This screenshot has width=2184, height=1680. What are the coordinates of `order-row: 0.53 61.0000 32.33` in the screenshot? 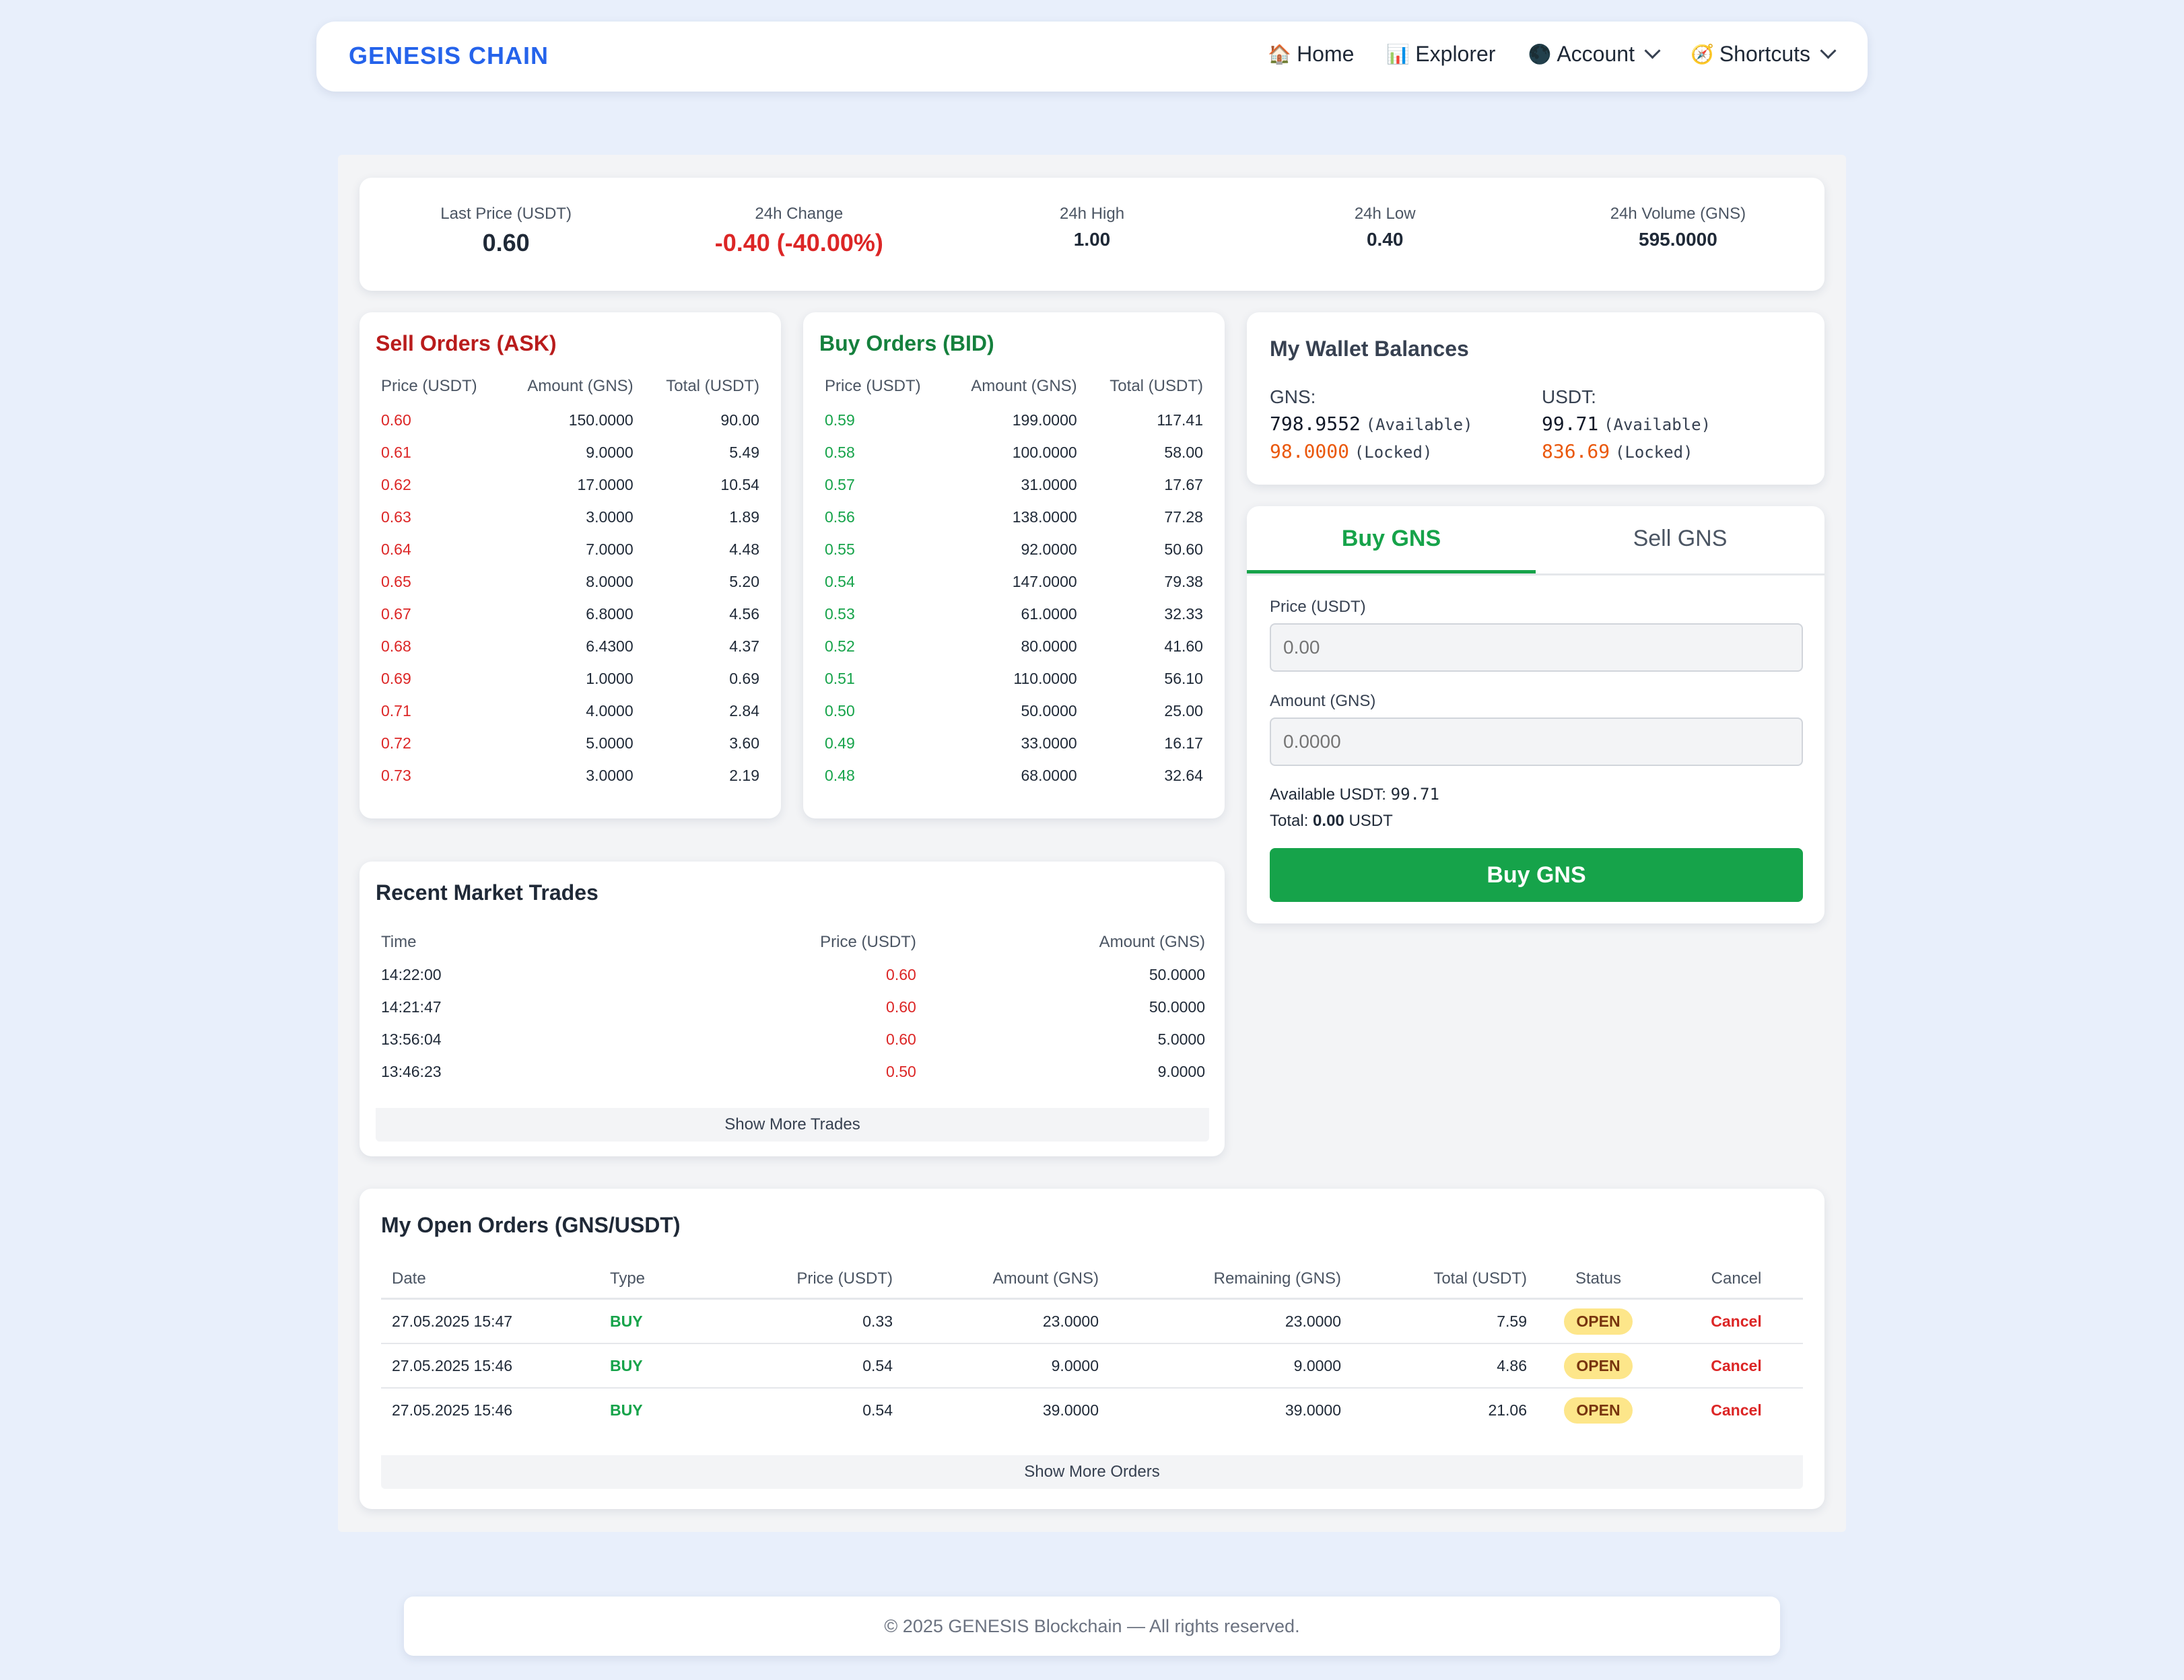 It's located at (1014, 614).